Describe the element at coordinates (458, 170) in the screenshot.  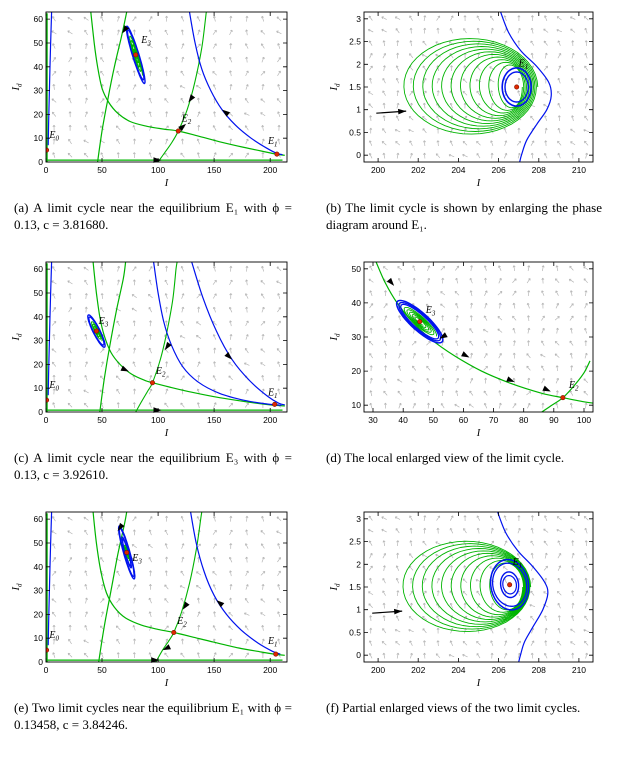
I see `tick-label: 204` at that location.